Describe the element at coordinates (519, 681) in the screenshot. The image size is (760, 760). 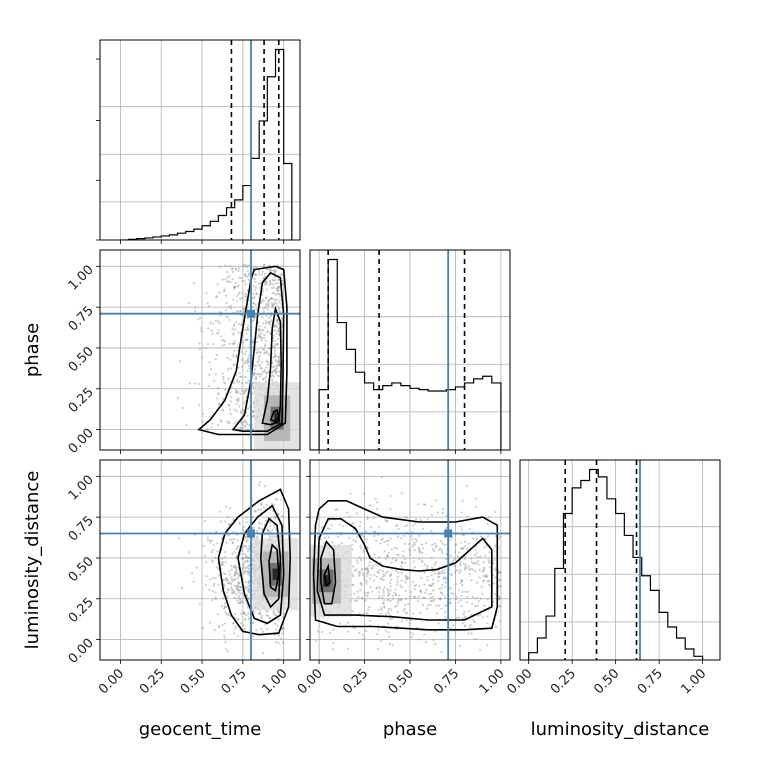
I see `x-tick-label: 0.00` at that location.